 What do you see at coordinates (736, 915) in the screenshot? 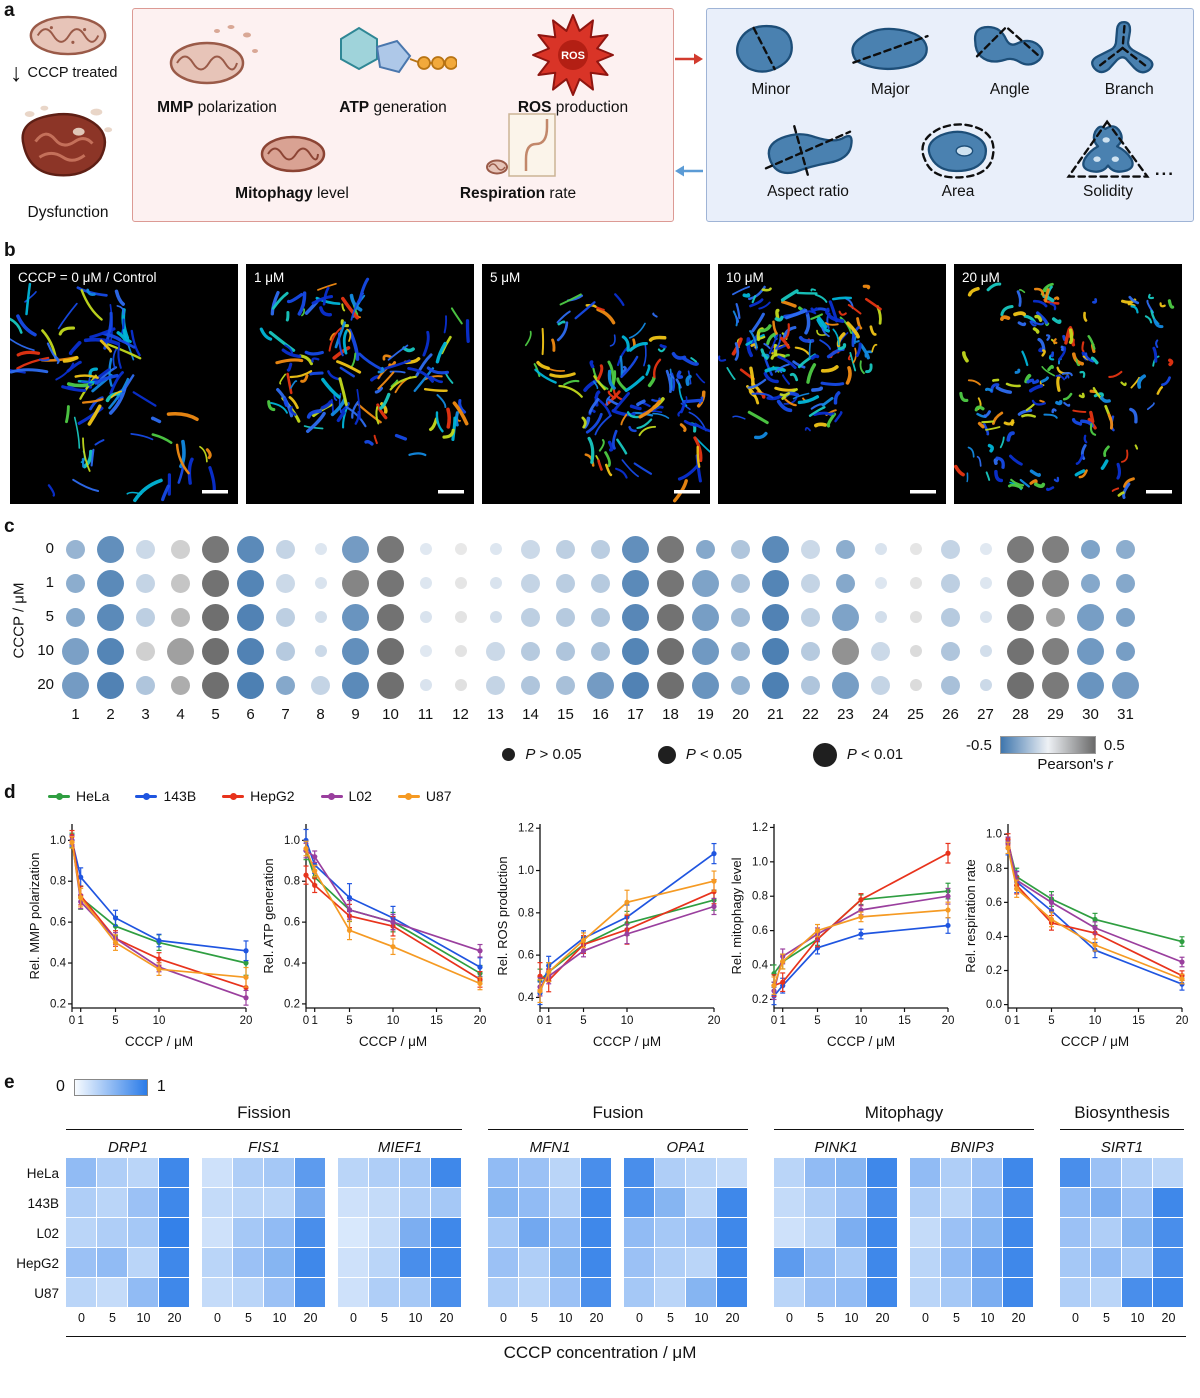
I see `y-axis-label: Rel. mitophagy level` at bounding box center [736, 915].